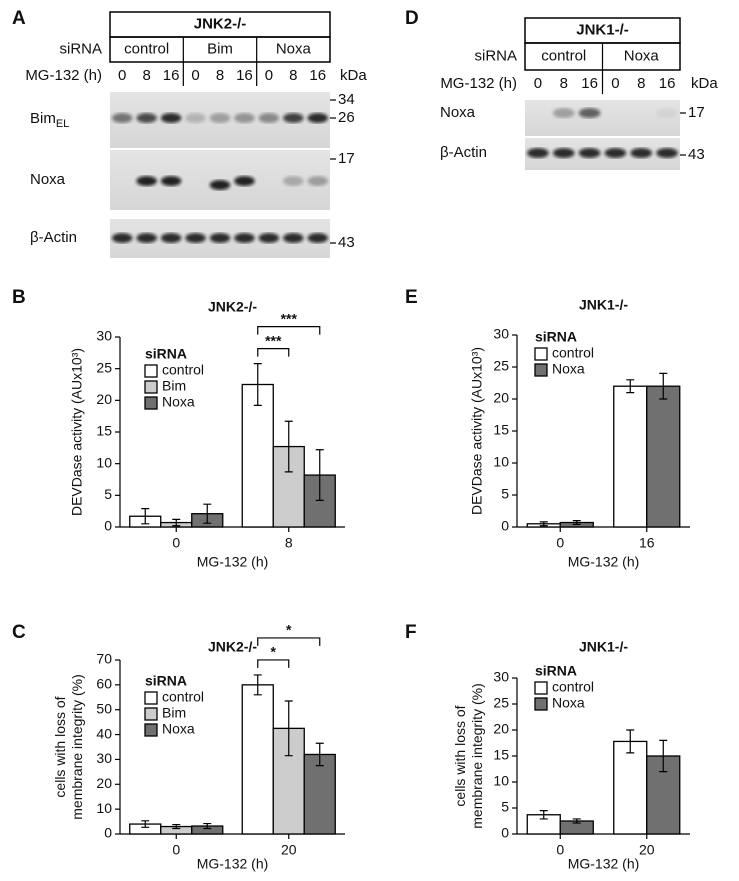 Image resolution: width=739 pixels, height=881 pixels. What do you see at coordinates (53, 237) in the screenshot?
I see `row-name: β-Actin` at bounding box center [53, 237].